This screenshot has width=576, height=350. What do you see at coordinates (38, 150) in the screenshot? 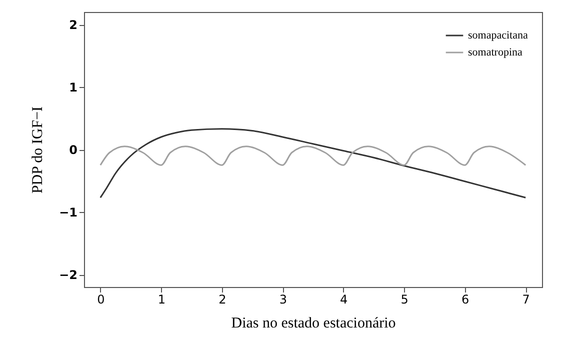
I see `y-axis-title: PDP do IGF−I` at bounding box center [38, 150].